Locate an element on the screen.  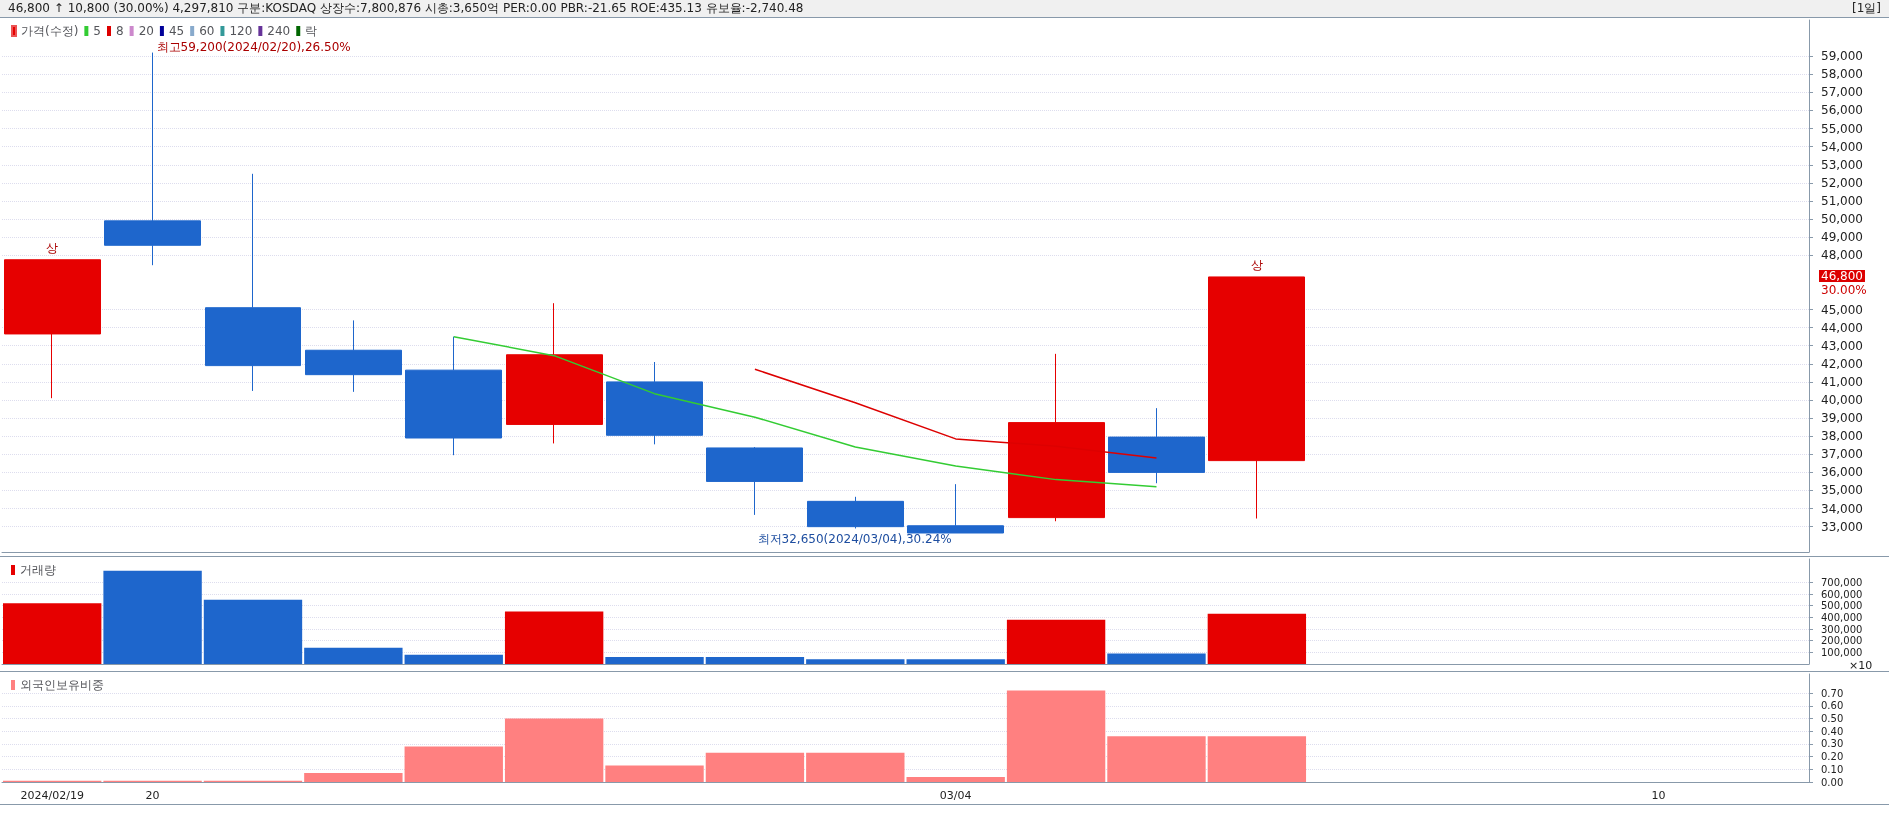
line-series is located at coordinates (805, 411).